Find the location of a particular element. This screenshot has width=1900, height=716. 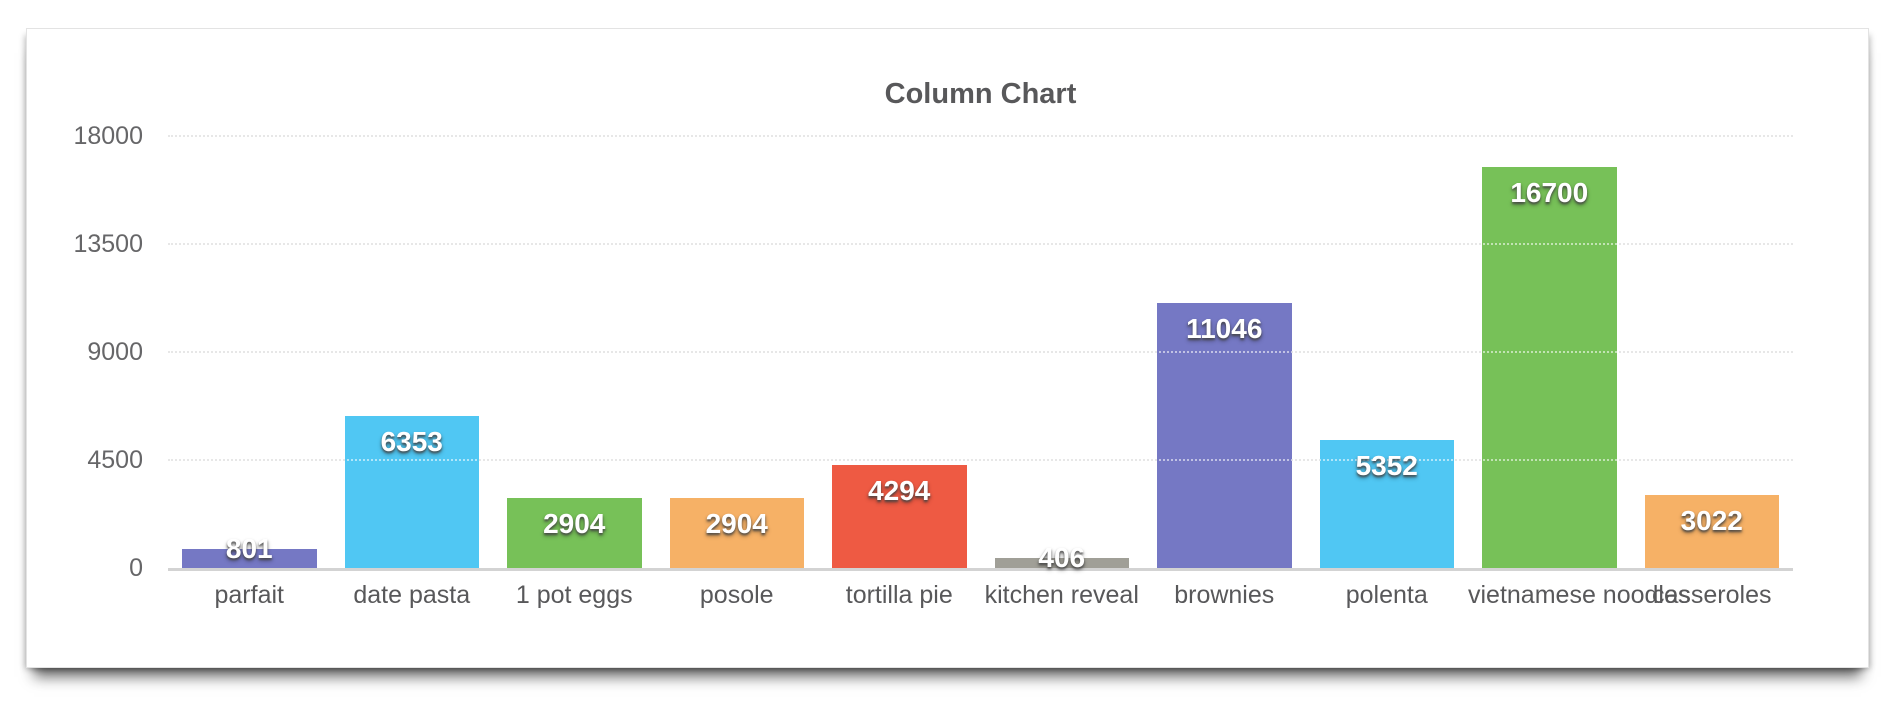

y-tick-label-9000: 9000 is located at coordinates (115, 352).